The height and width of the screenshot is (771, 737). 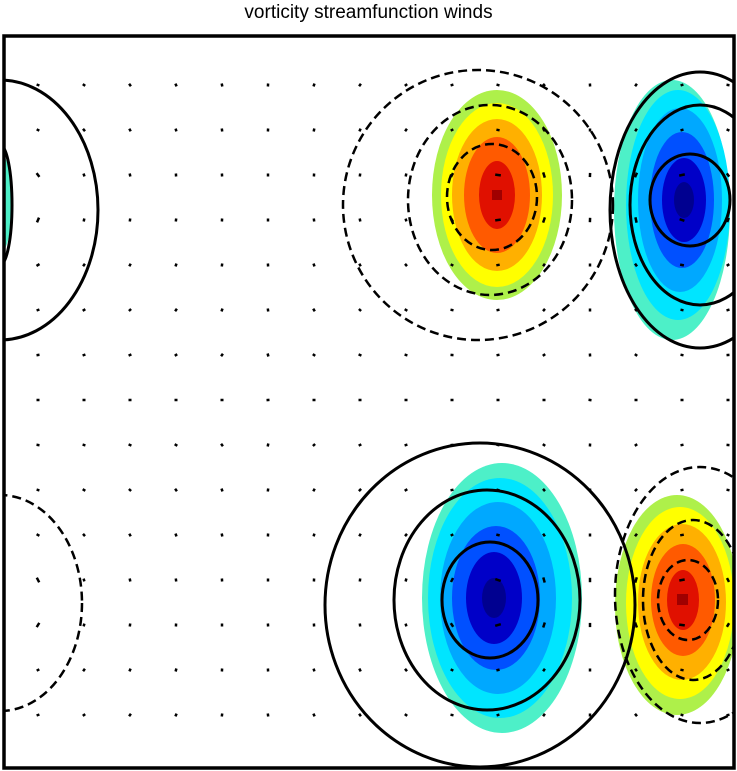 I want to click on plot-title: vorticity streamfunction winds, so click(x=368, y=12).